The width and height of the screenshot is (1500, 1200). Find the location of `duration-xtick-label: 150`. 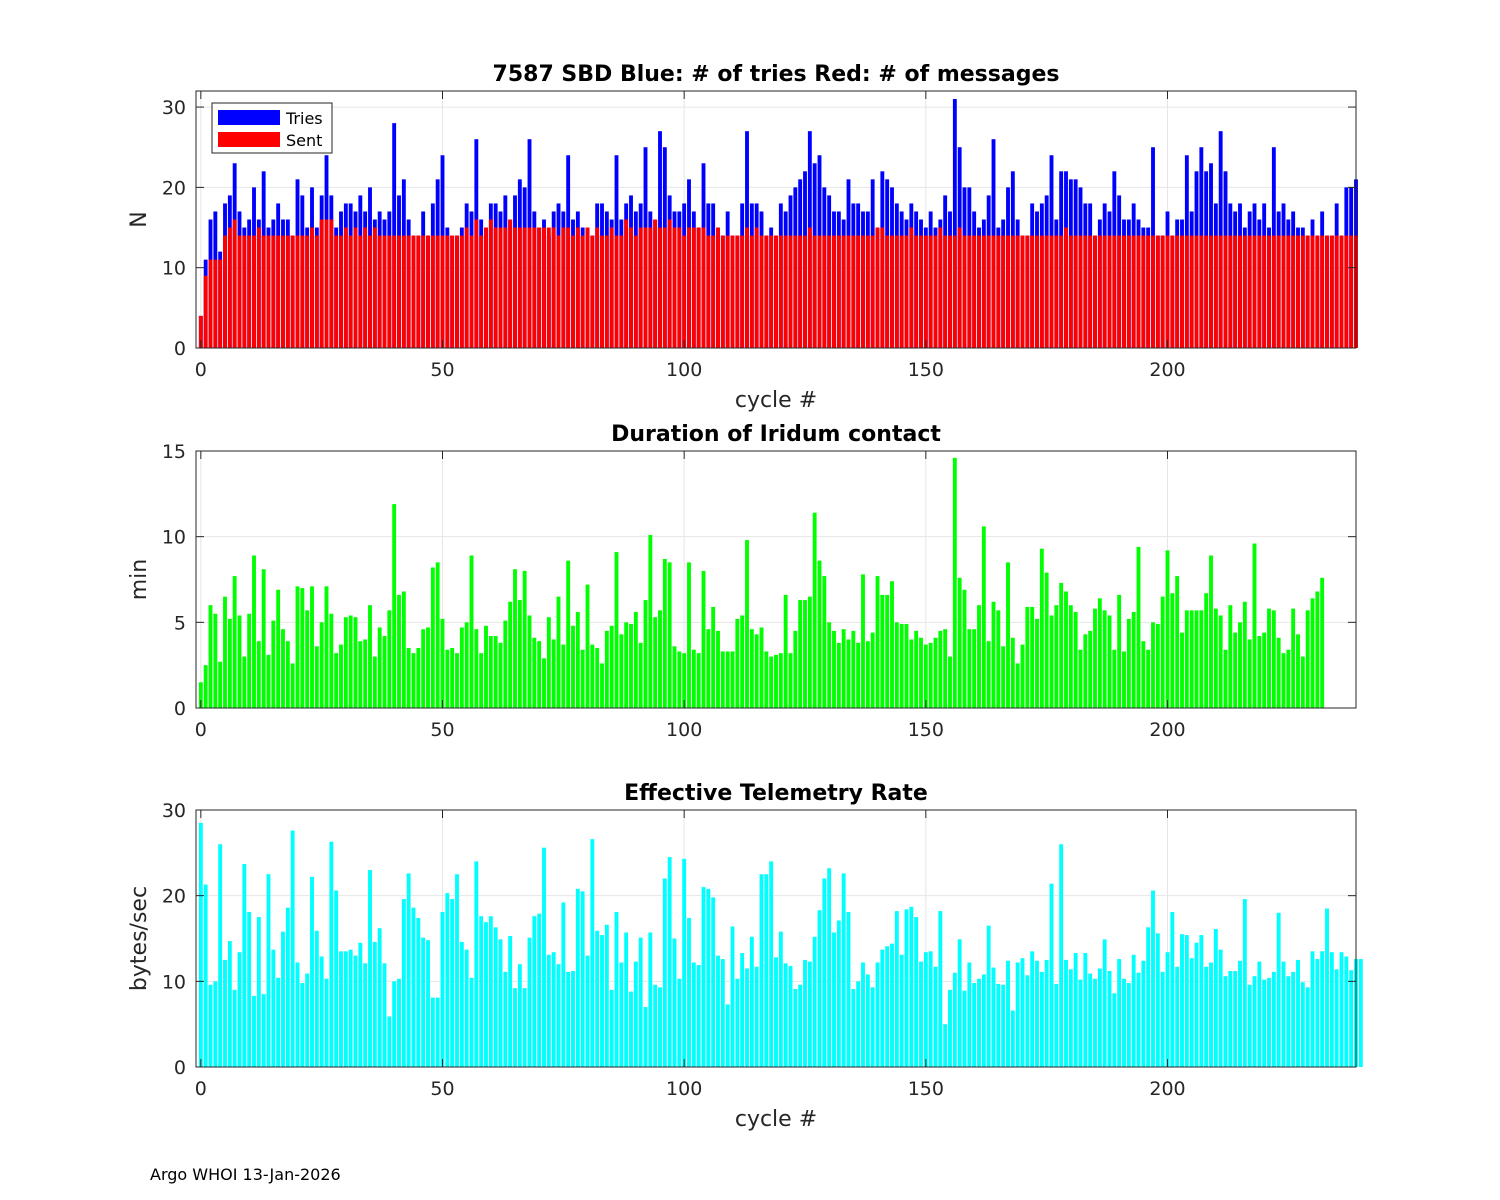

duration-xtick-label: 150 is located at coordinates (926, 730).